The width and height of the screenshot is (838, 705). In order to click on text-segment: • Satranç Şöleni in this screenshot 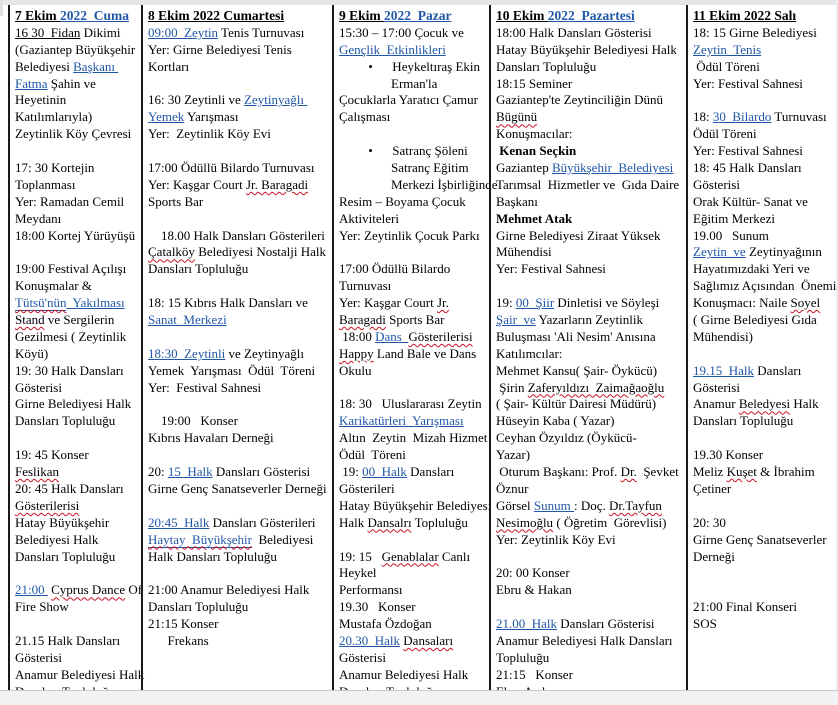, I will do `click(403, 151)`.